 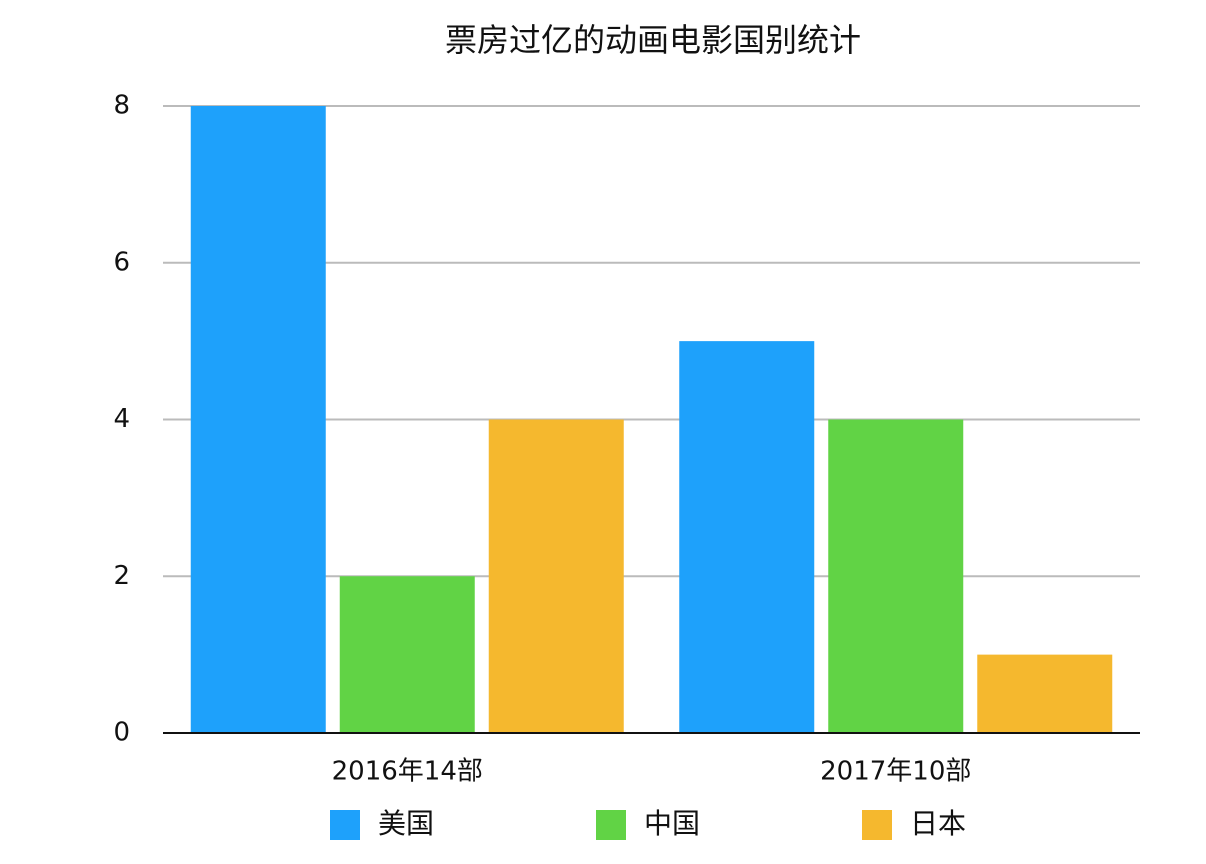 What do you see at coordinates (938, 823) in the screenshot?
I see `legend-label: 日本` at bounding box center [938, 823].